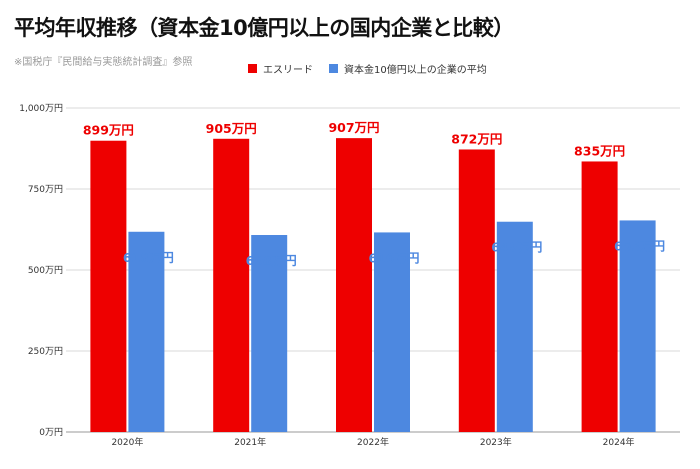 Image resolution: width=700 pixels, height=469 pixels. Describe the element at coordinates (252, 68) in the screenshot. I see `legend-swatch-esuriido` at that location.